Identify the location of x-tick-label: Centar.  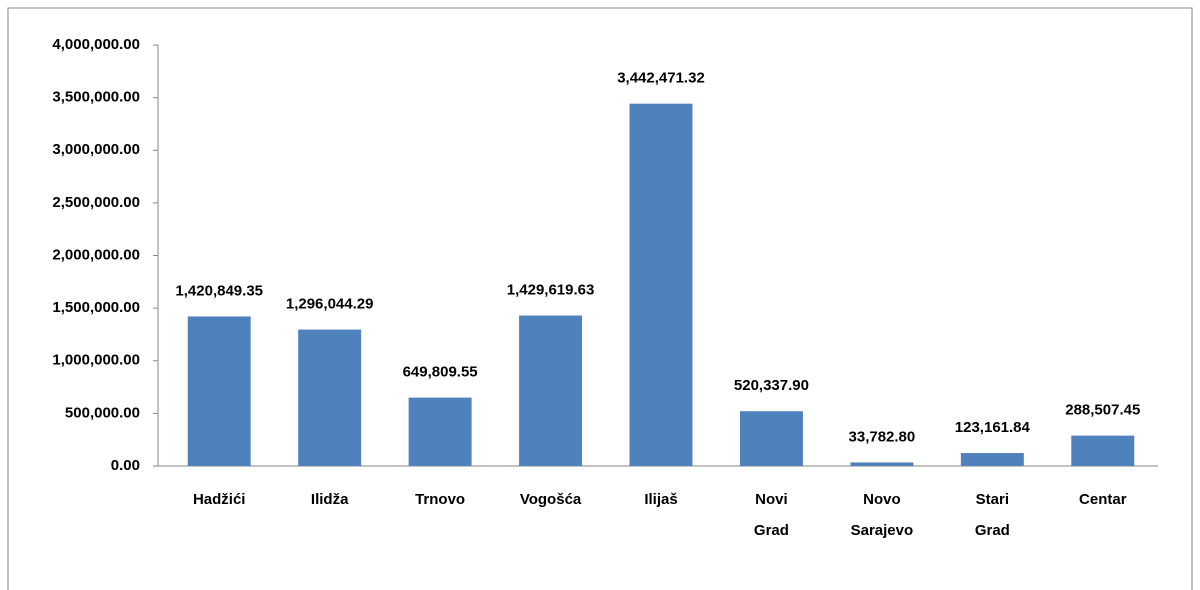
(1103, 499).